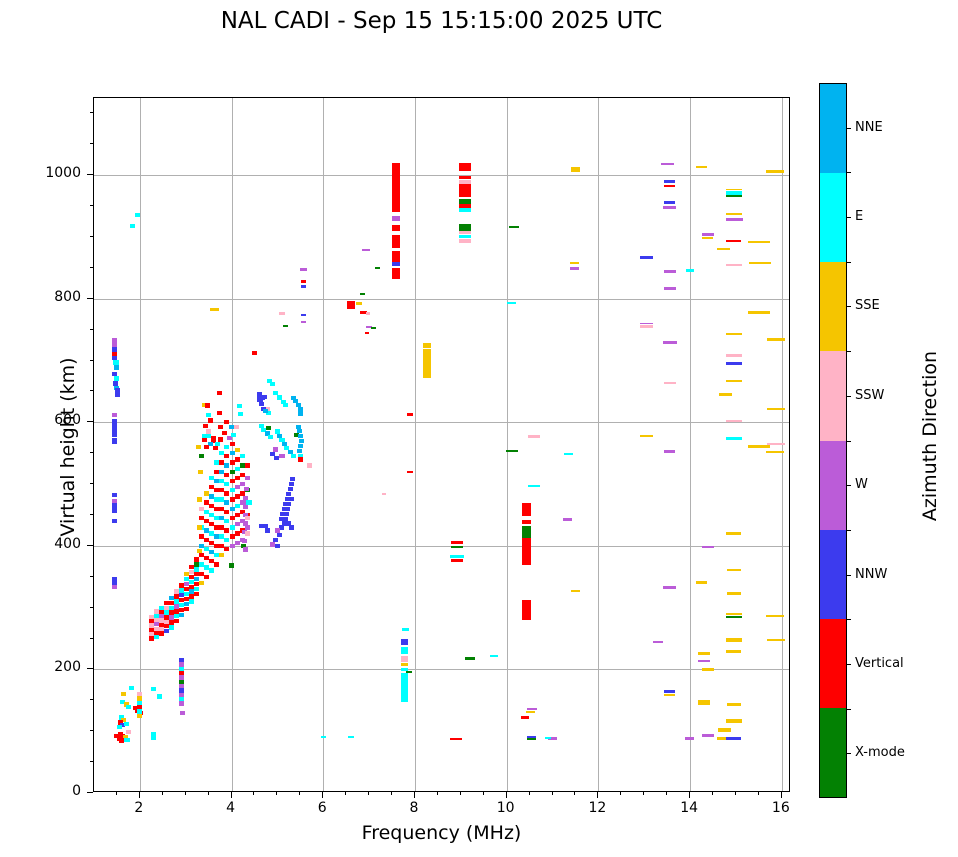  I want to click on x-tick-label: 6, so click(322, 808).